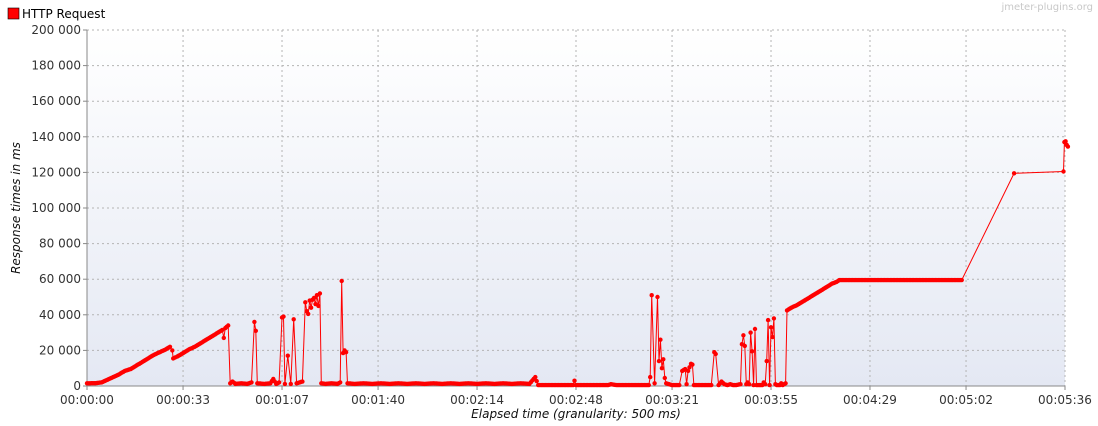 The image size is (1098, 426). What do you see at coordinates (183, 400) in the screenshot?
I see `x-tick-label: 00:00:33` at bounding box center [183, 400].